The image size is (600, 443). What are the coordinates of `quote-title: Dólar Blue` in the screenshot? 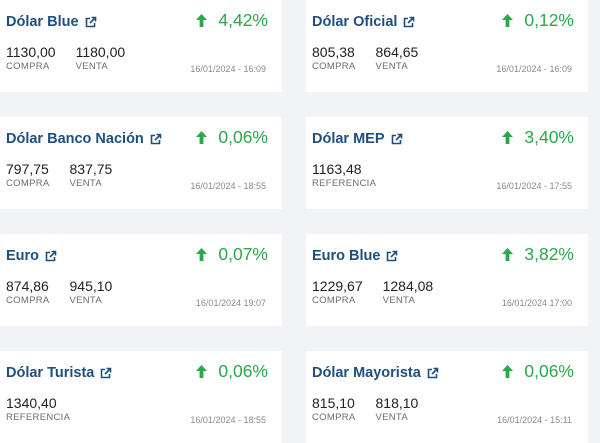 It's located at (42, 22).